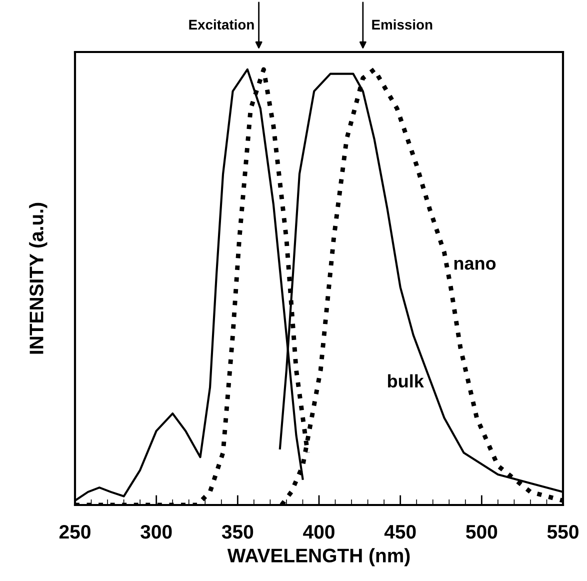 The image size is (587, 581). Describe the element at coordinates (482, 531) in the screenshot. I see `x-tick-label: 500` at that location.